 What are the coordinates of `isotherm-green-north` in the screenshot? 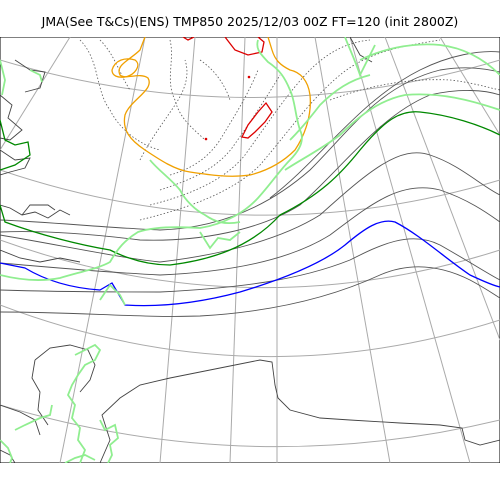 It's located at (15, 145).